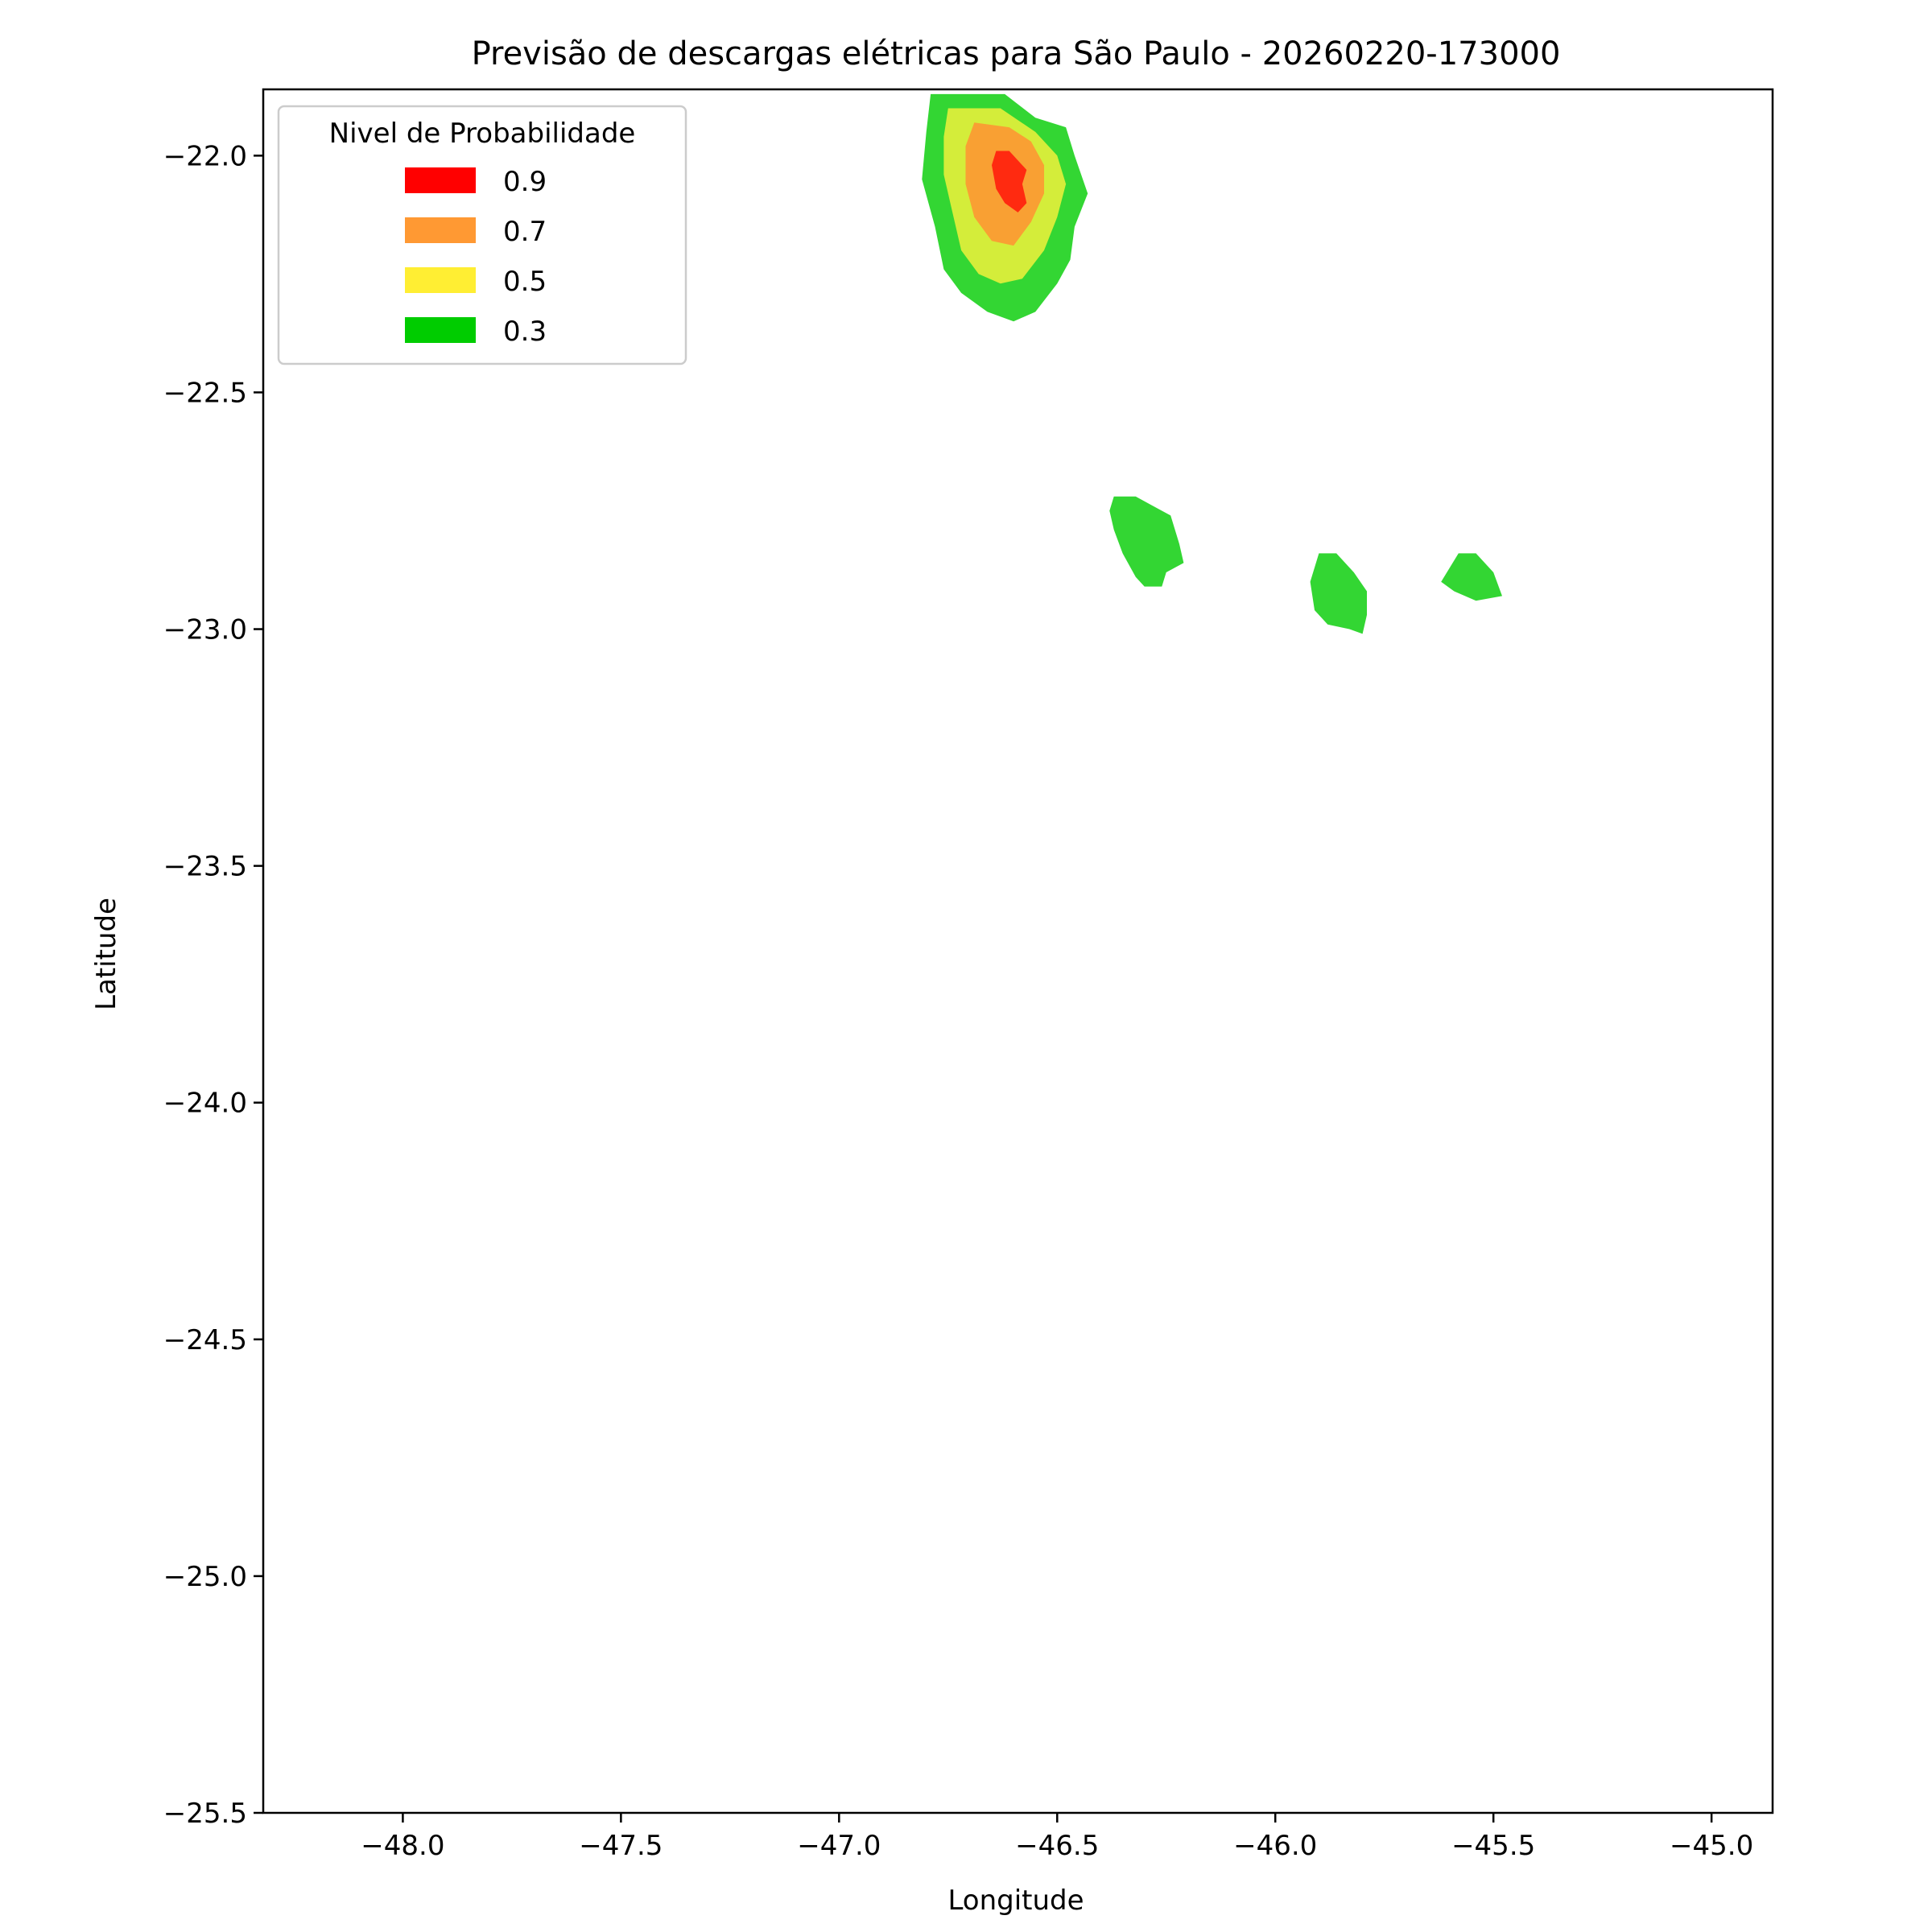 This screenshot has height=1932, width=1932. Describe the element at coordinates (525, 232) in the screenshot. I see `legend-label: 0.7` at that location.